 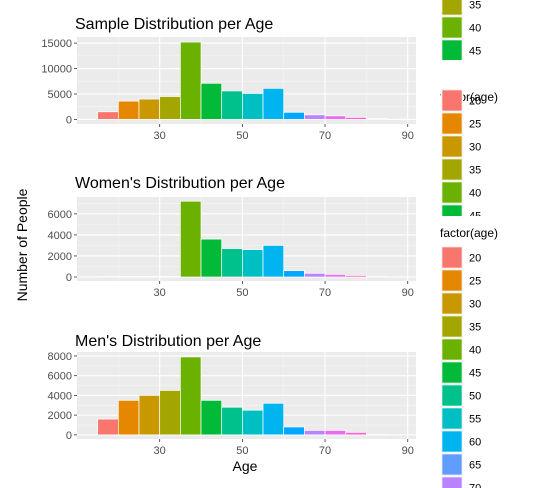 I want to click on y-tick-label: 10000, so click(x=56, y=70).